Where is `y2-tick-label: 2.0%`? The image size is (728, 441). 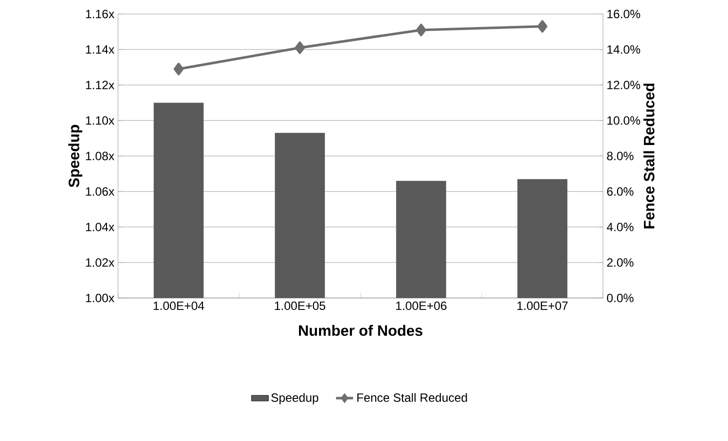 y2-tick-label: 2.0% is located at coordinates (620, 262).